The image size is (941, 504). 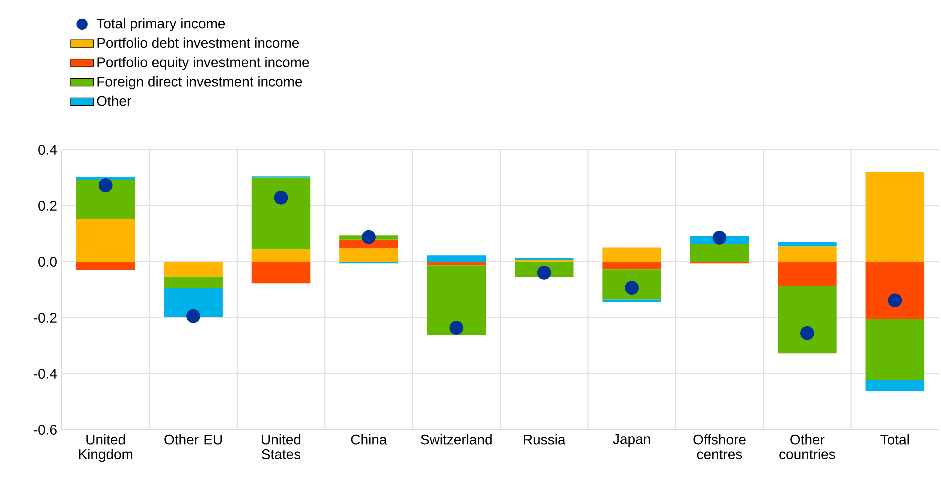 What do you see at coordinates (48, 150) in the screenshot?
I see `y-tick-label: 0.4` at bounding box center [48, 150].